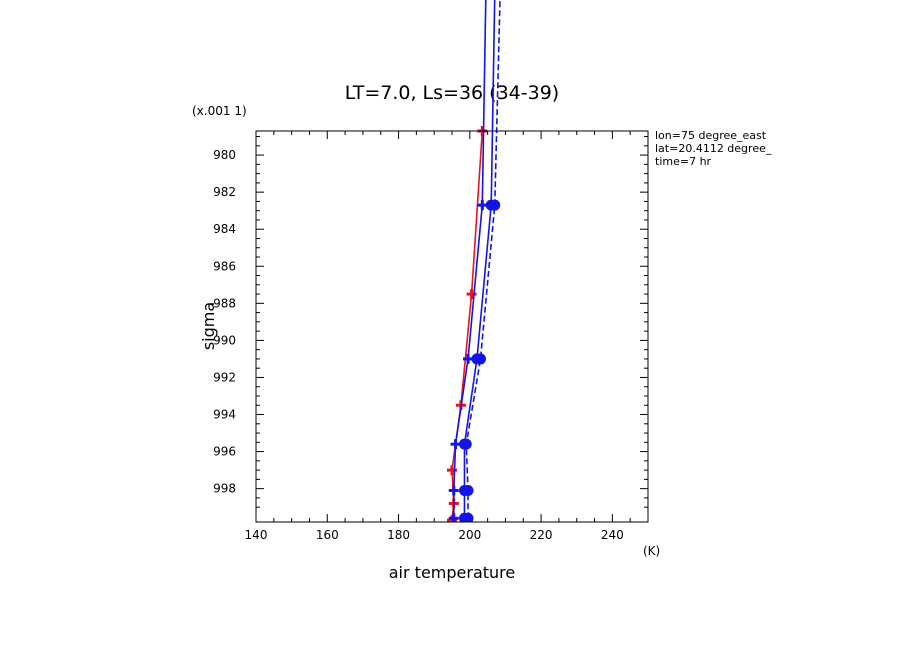 This screenshot has width=904, height=654. What do you see at coordinates (224, 229) in the screenshot?
I see `y-tick-label: 984` at bounding box center [224, 229].